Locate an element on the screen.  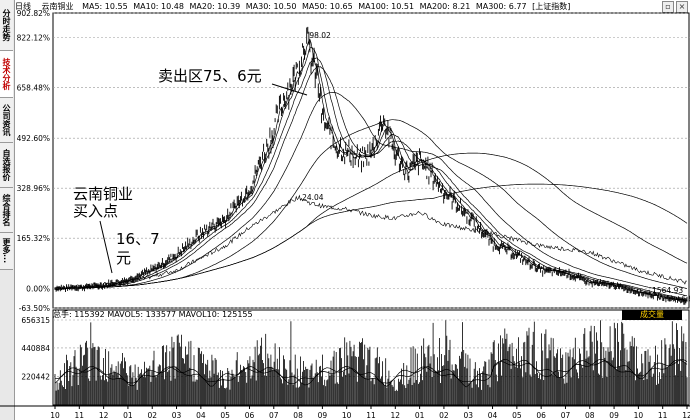
volume-y-tick-label: 656315 is located at coordinates (35, 320).